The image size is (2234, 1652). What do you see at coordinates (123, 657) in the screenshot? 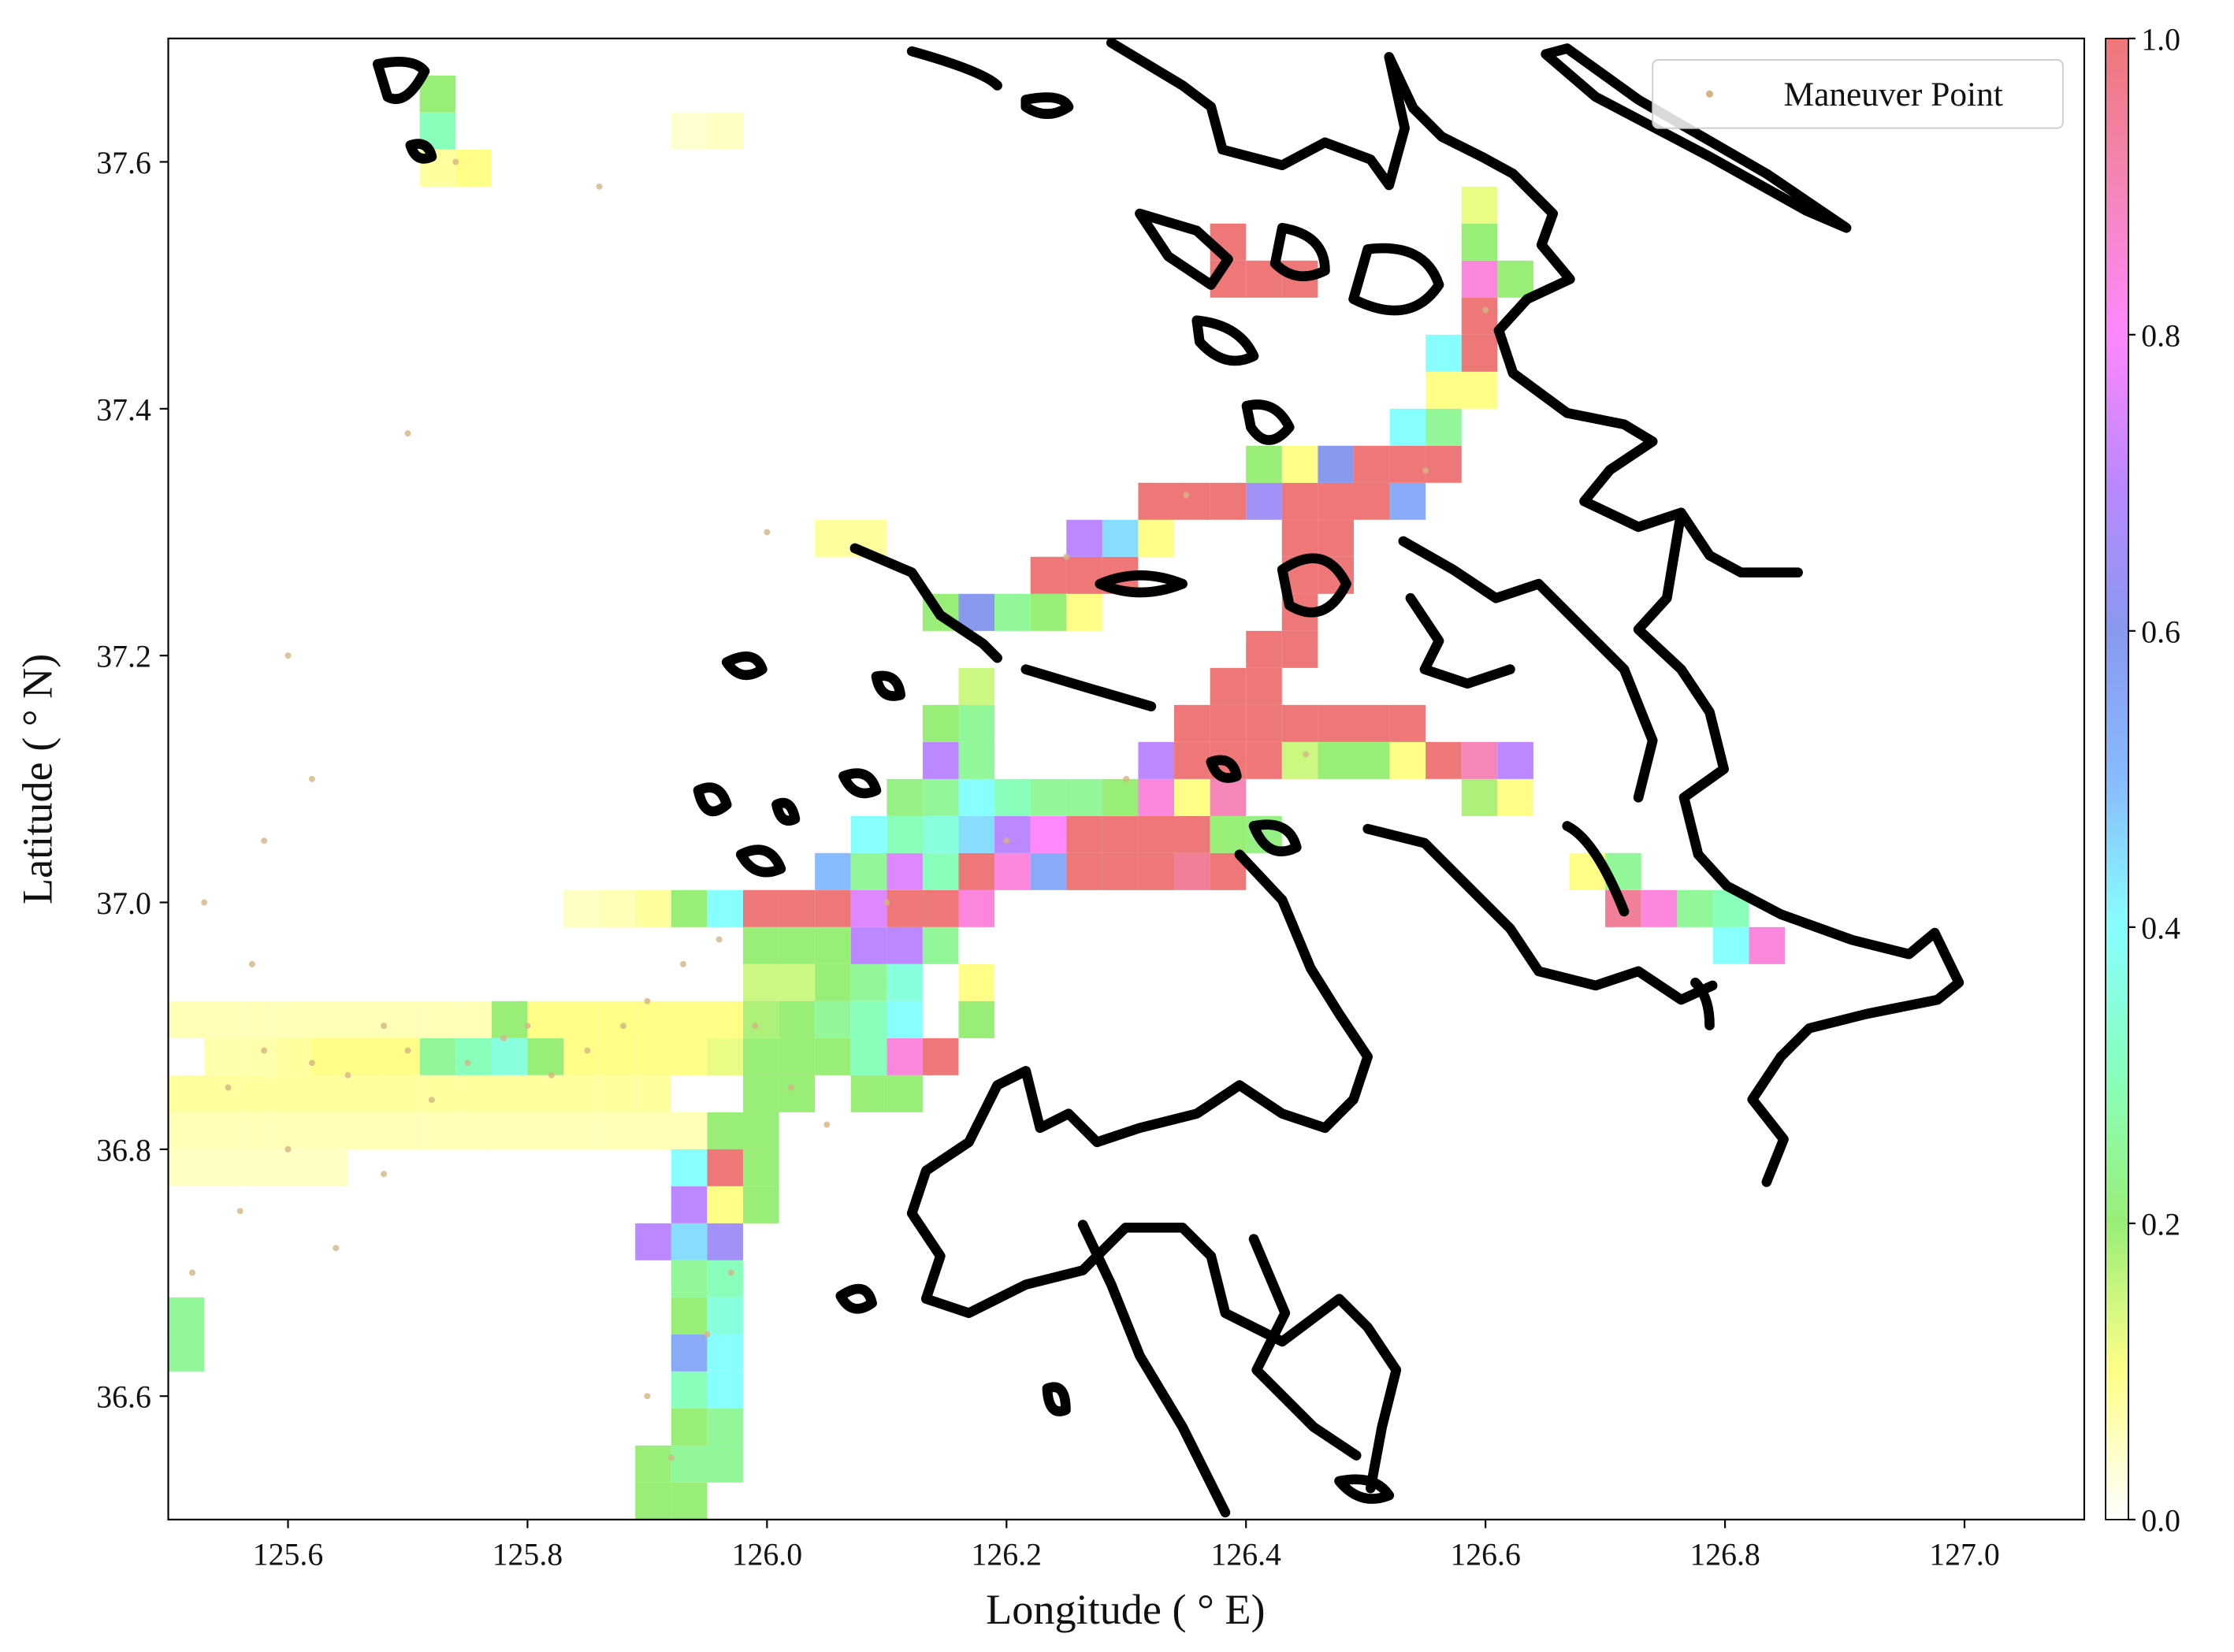
I see `y-tick-label: 37.2` at bounding box center [123, 657].